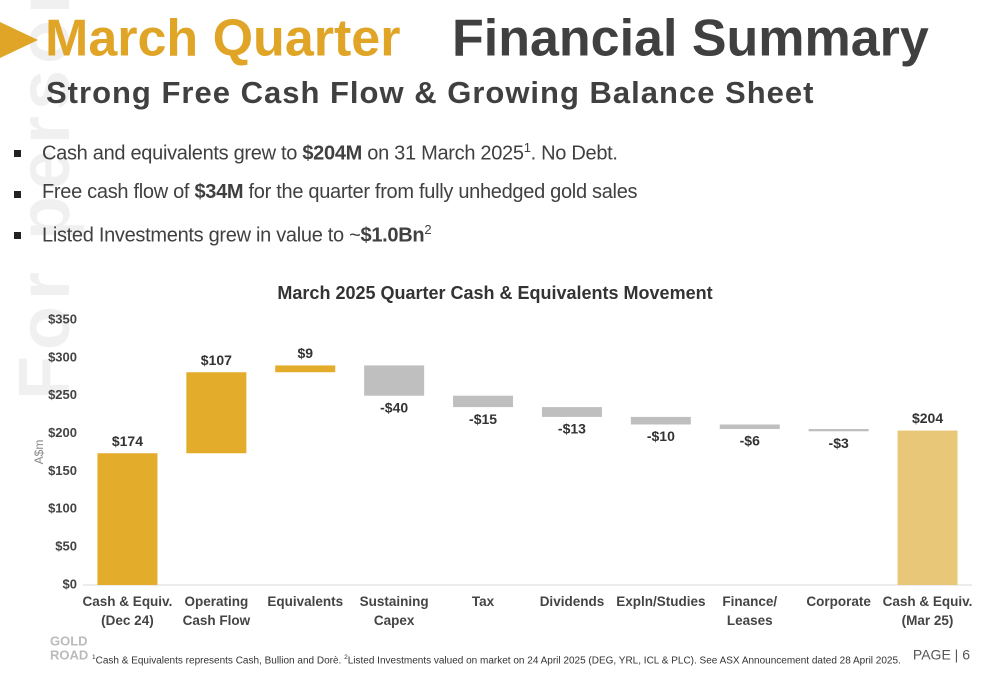  Describe the element at coordinates (69, 640) in the screenshot. I see `logo: GOLD` at that location.